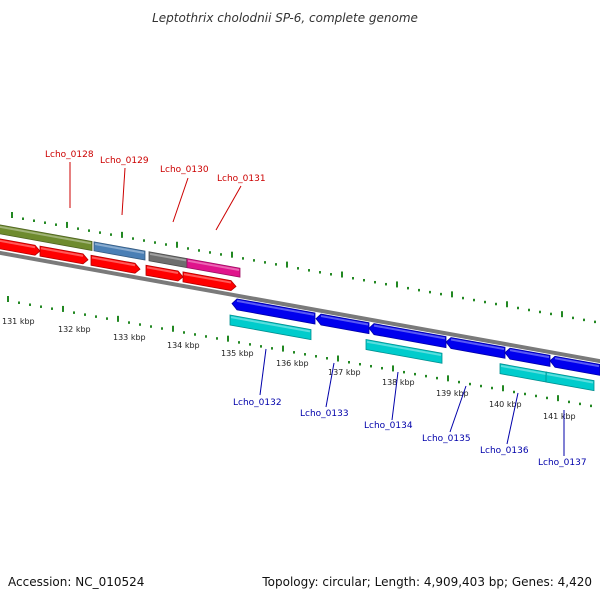 This screenshot has width=600, height=600. Describe the element at coordinates (344, 372) in the screenshot. I see `scale-label: 137 kbp` at that location.